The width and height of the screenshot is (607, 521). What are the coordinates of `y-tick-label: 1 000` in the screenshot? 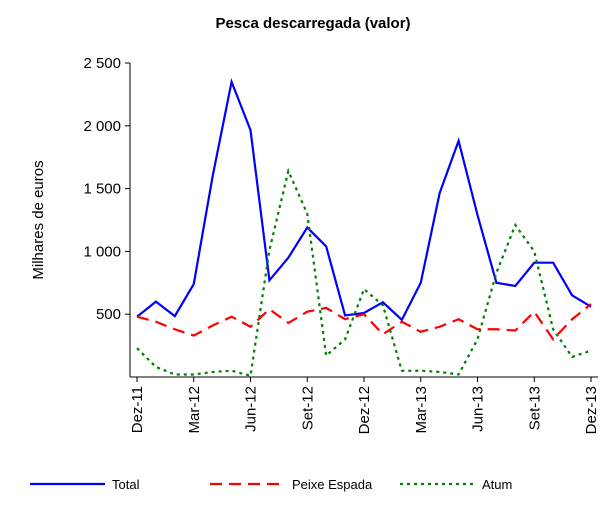 It's located at (102, 251).